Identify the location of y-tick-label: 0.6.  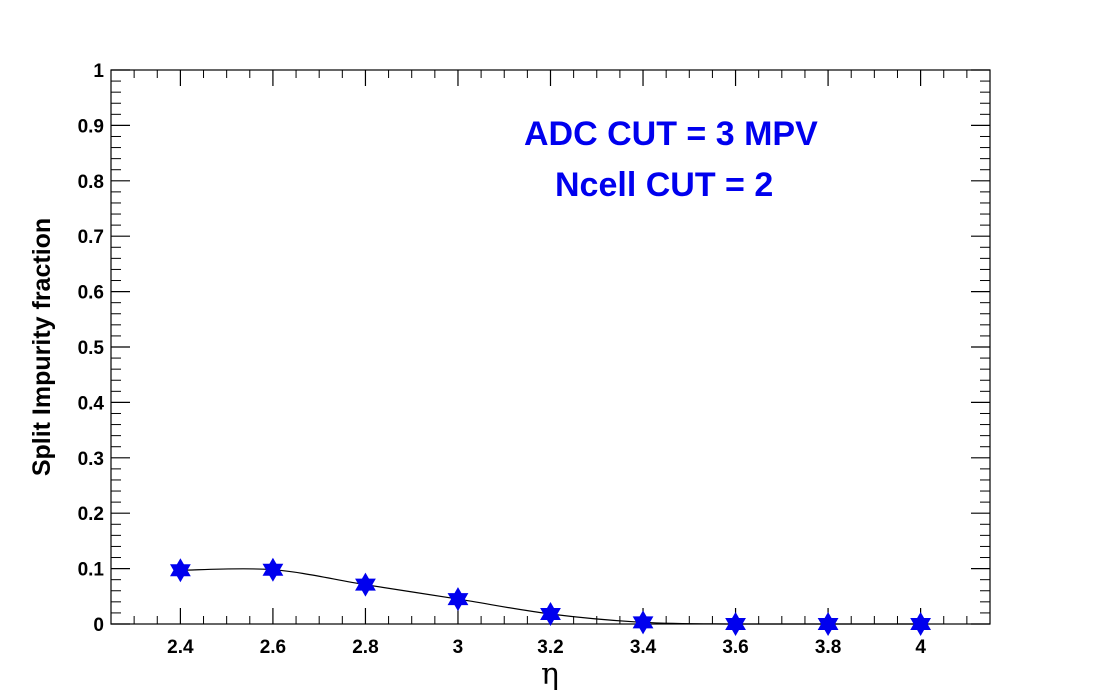
(91, 293).